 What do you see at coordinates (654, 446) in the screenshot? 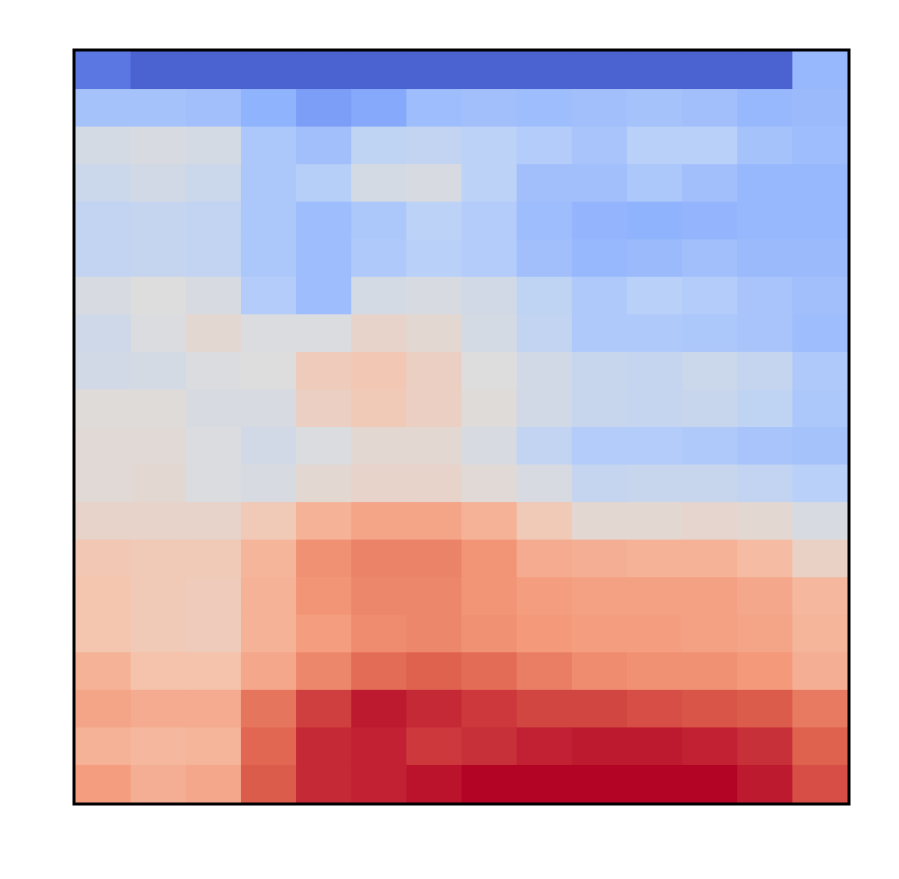
I see `heatmap-cell-r10-c10` at bounding box center [654, 446].